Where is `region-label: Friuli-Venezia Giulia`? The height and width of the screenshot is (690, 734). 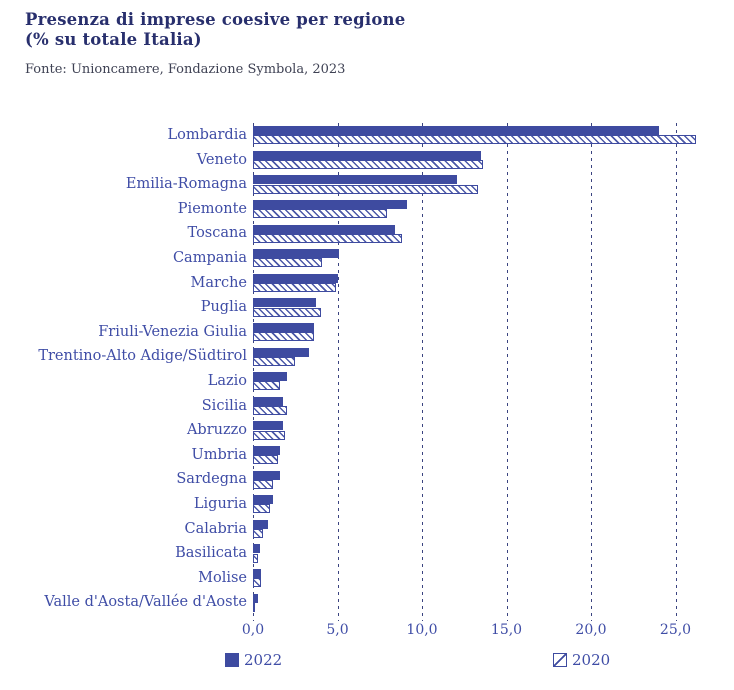 region-label: Friuli-Venezia Giulia is located at coordinates (172, 331).